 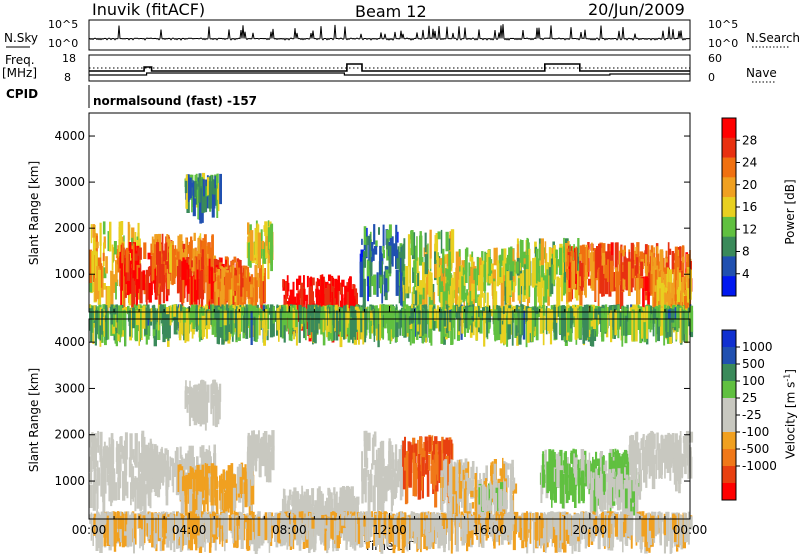 I want to click on cpid-label: CPID, so click(x=22, y=94).